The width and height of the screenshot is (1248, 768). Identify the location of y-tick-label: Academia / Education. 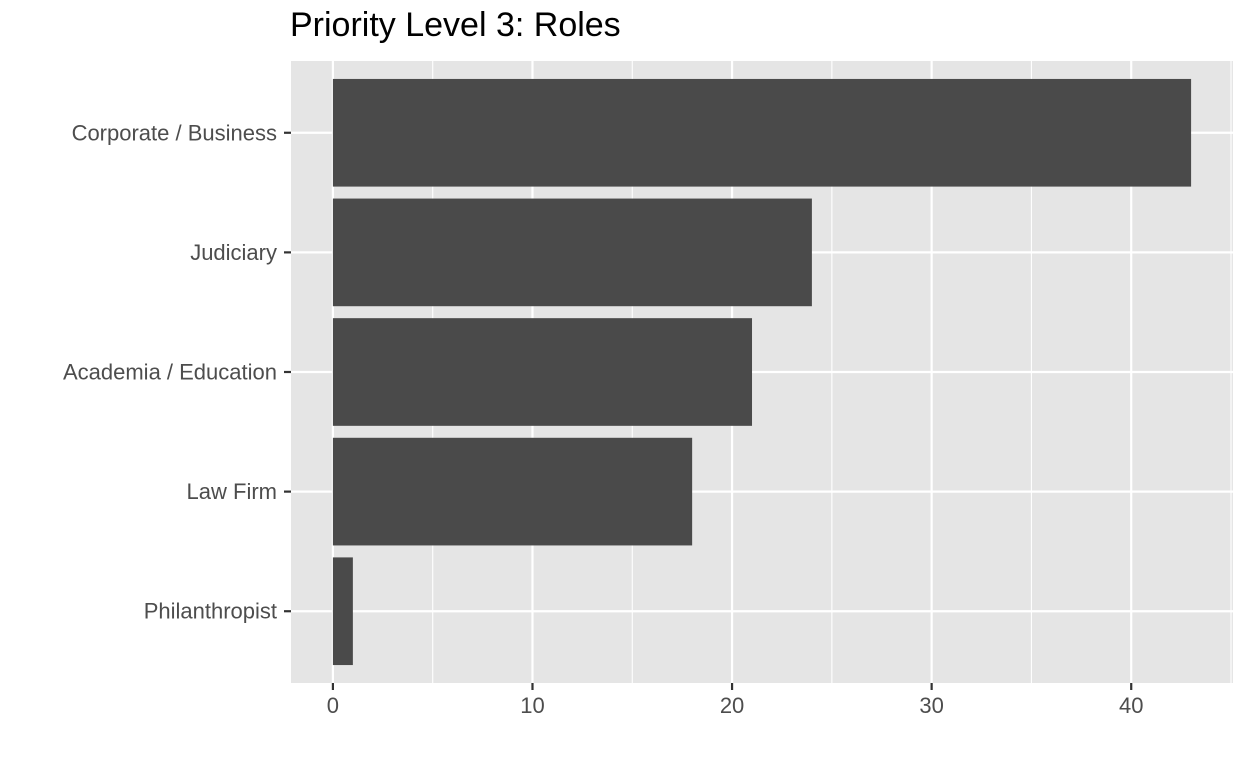
(170, 372).